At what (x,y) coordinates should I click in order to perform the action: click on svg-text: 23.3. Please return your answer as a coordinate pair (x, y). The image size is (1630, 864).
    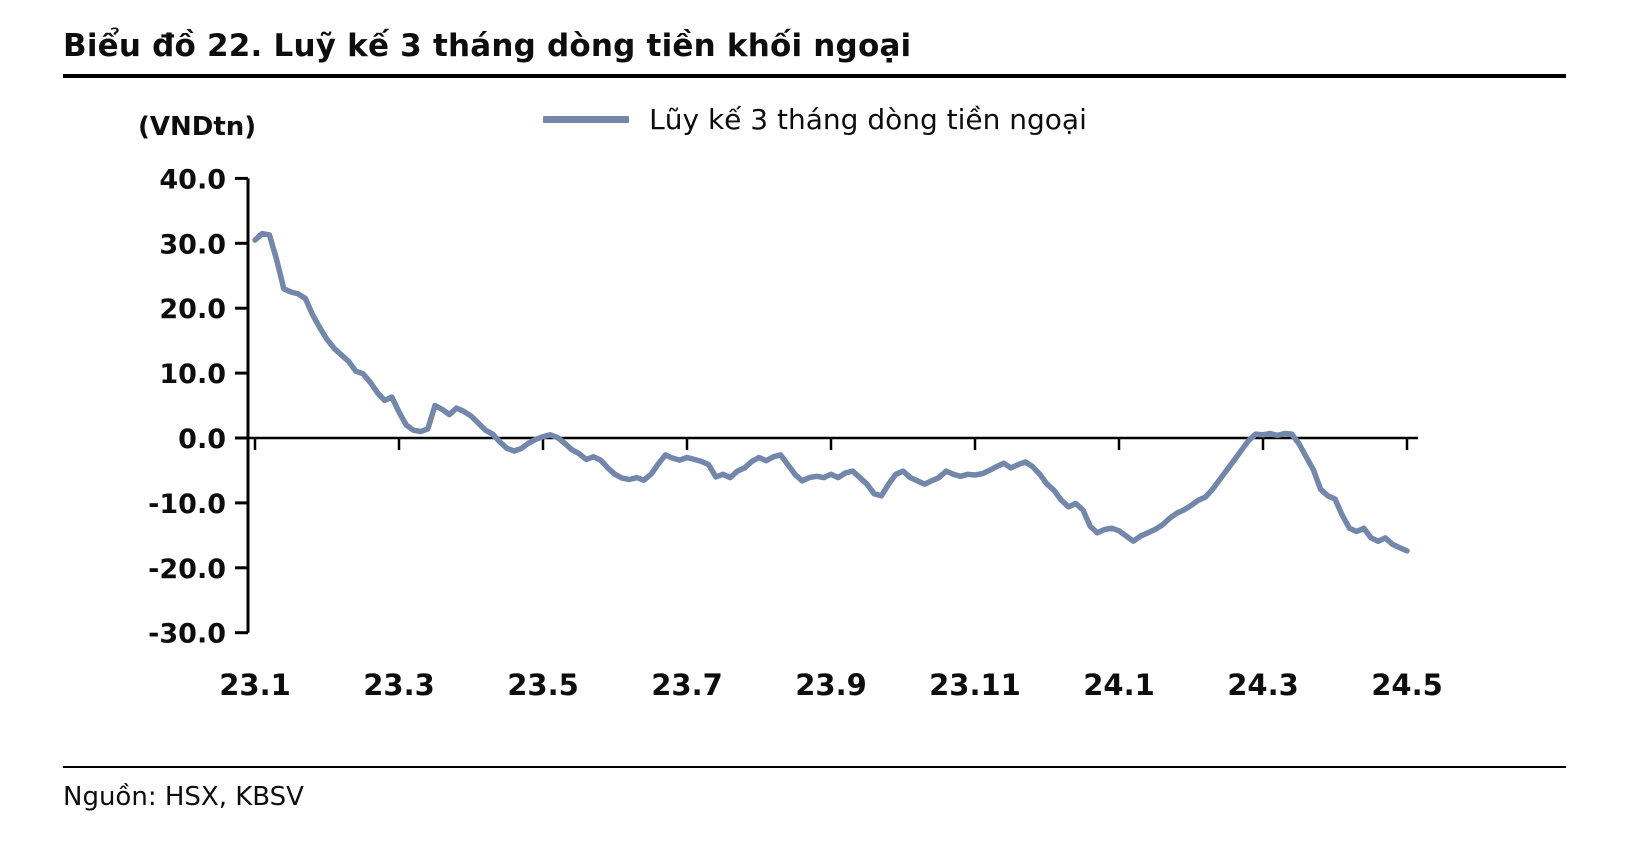
    Looking at the image, I should click on (399, 685).